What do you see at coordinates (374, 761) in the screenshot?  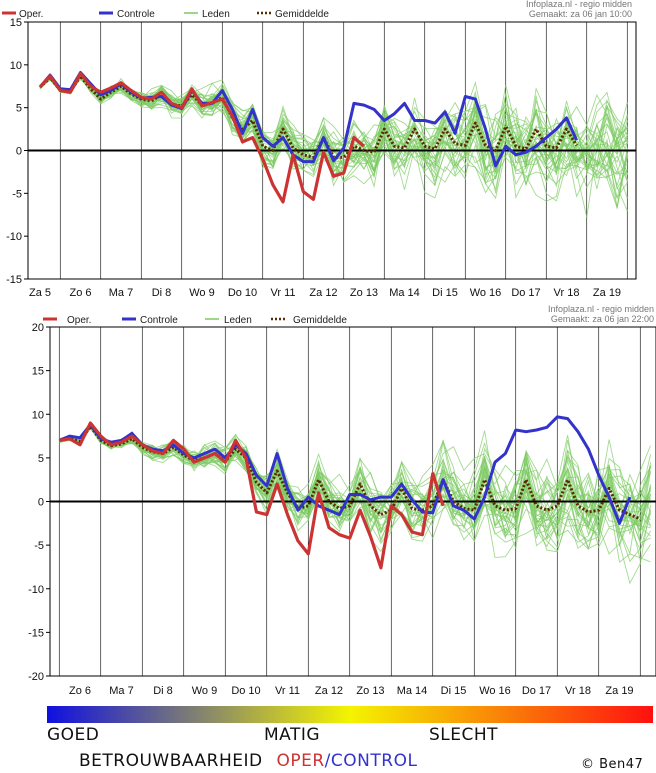 I see `reliability-control-word: CONTROL` at bounding box center [374, 761].